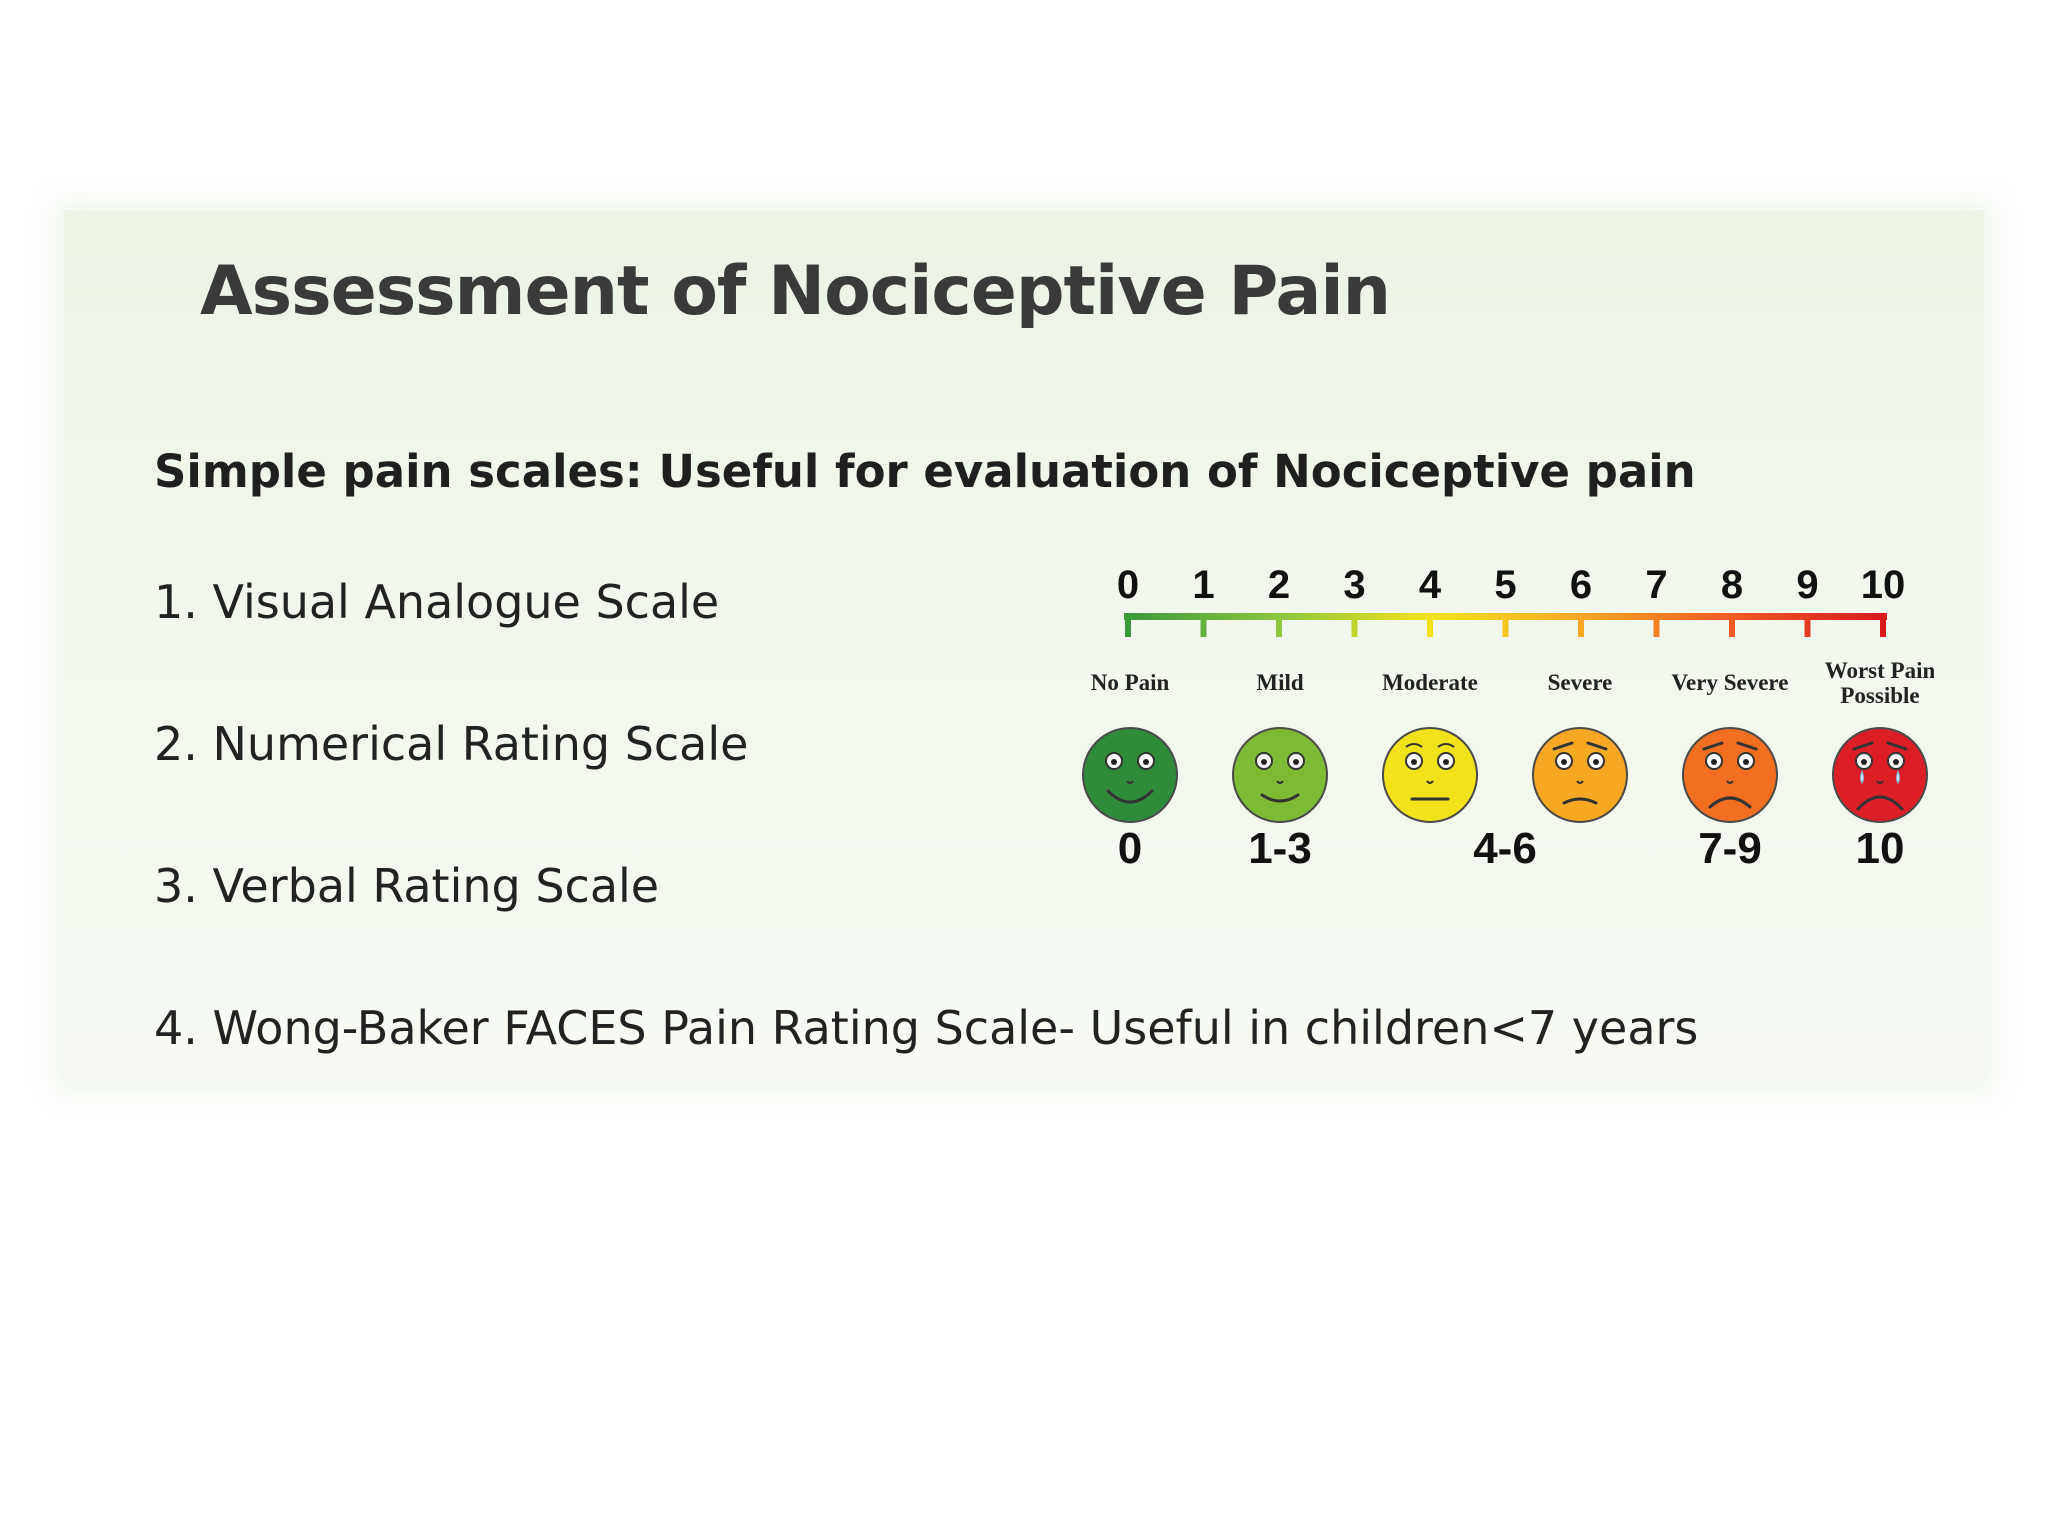 Image resolution: width=2048 pixels, height=1536 pixels. I want to click on face-range-label: 10, so click(1880, 847).